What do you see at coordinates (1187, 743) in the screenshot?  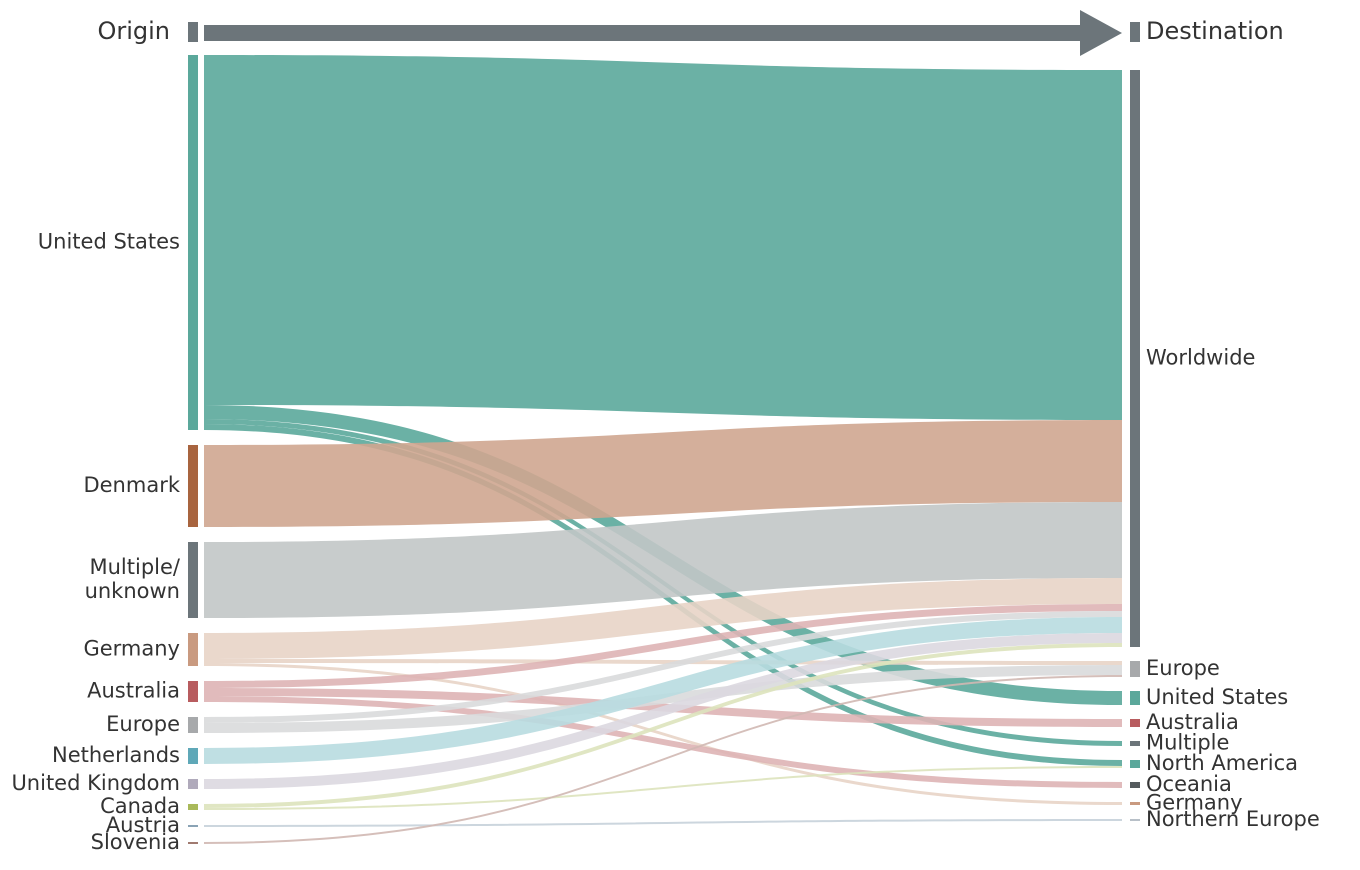 I see `destination-node-label: Multiple` at bounding box center [1187, 743].